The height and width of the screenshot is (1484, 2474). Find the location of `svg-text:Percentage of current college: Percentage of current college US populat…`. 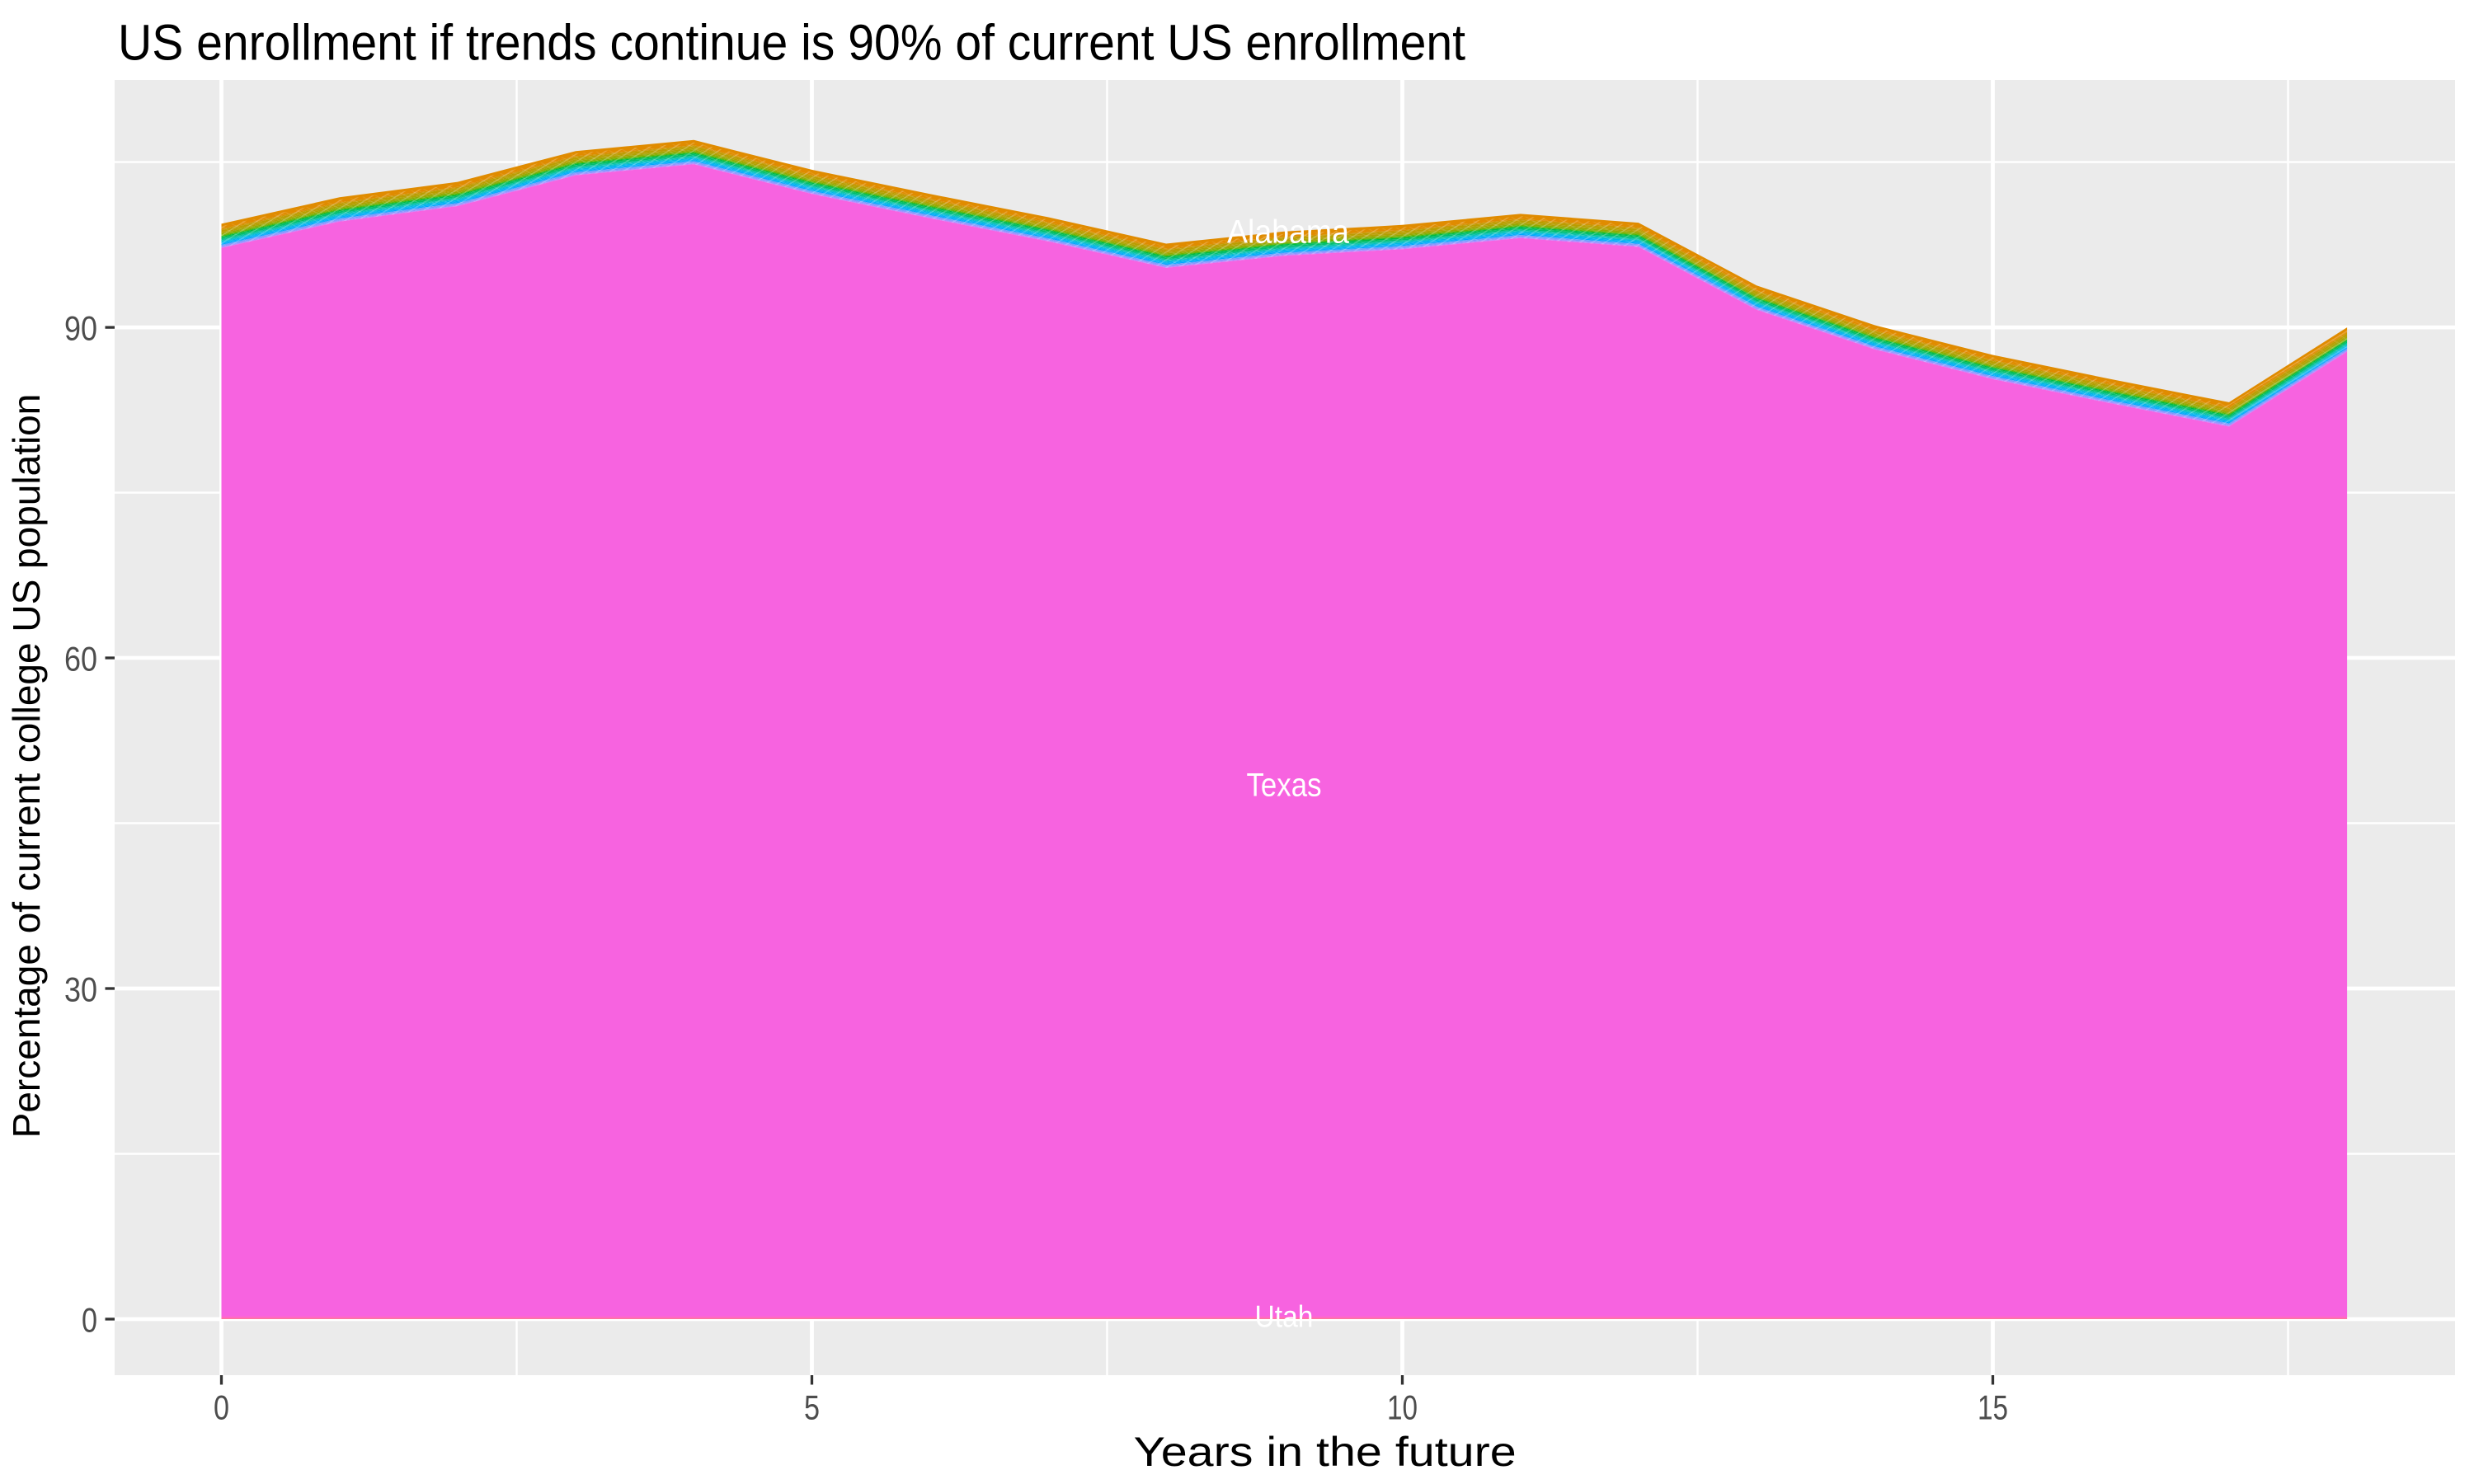

svg-text:Percentage of current college: Percentage of current college US populat… is located at coordinates (26, 766).